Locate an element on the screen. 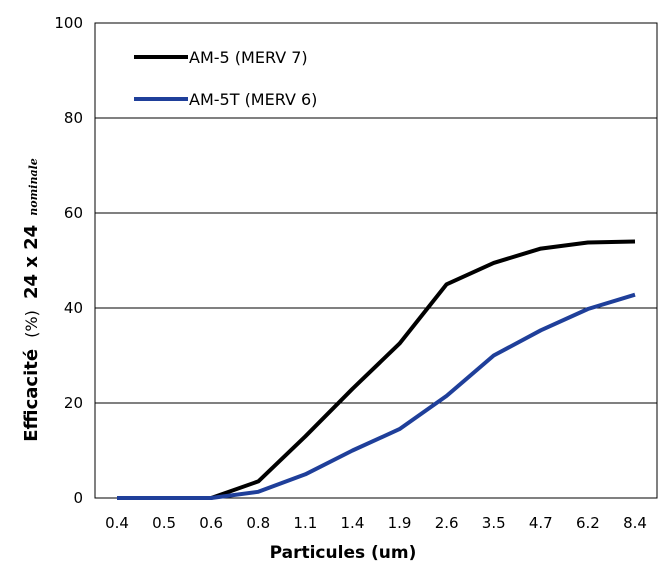 The image size is (671, 567). y-axis-label-main: Efficacité is located at coordinates (31, 395).